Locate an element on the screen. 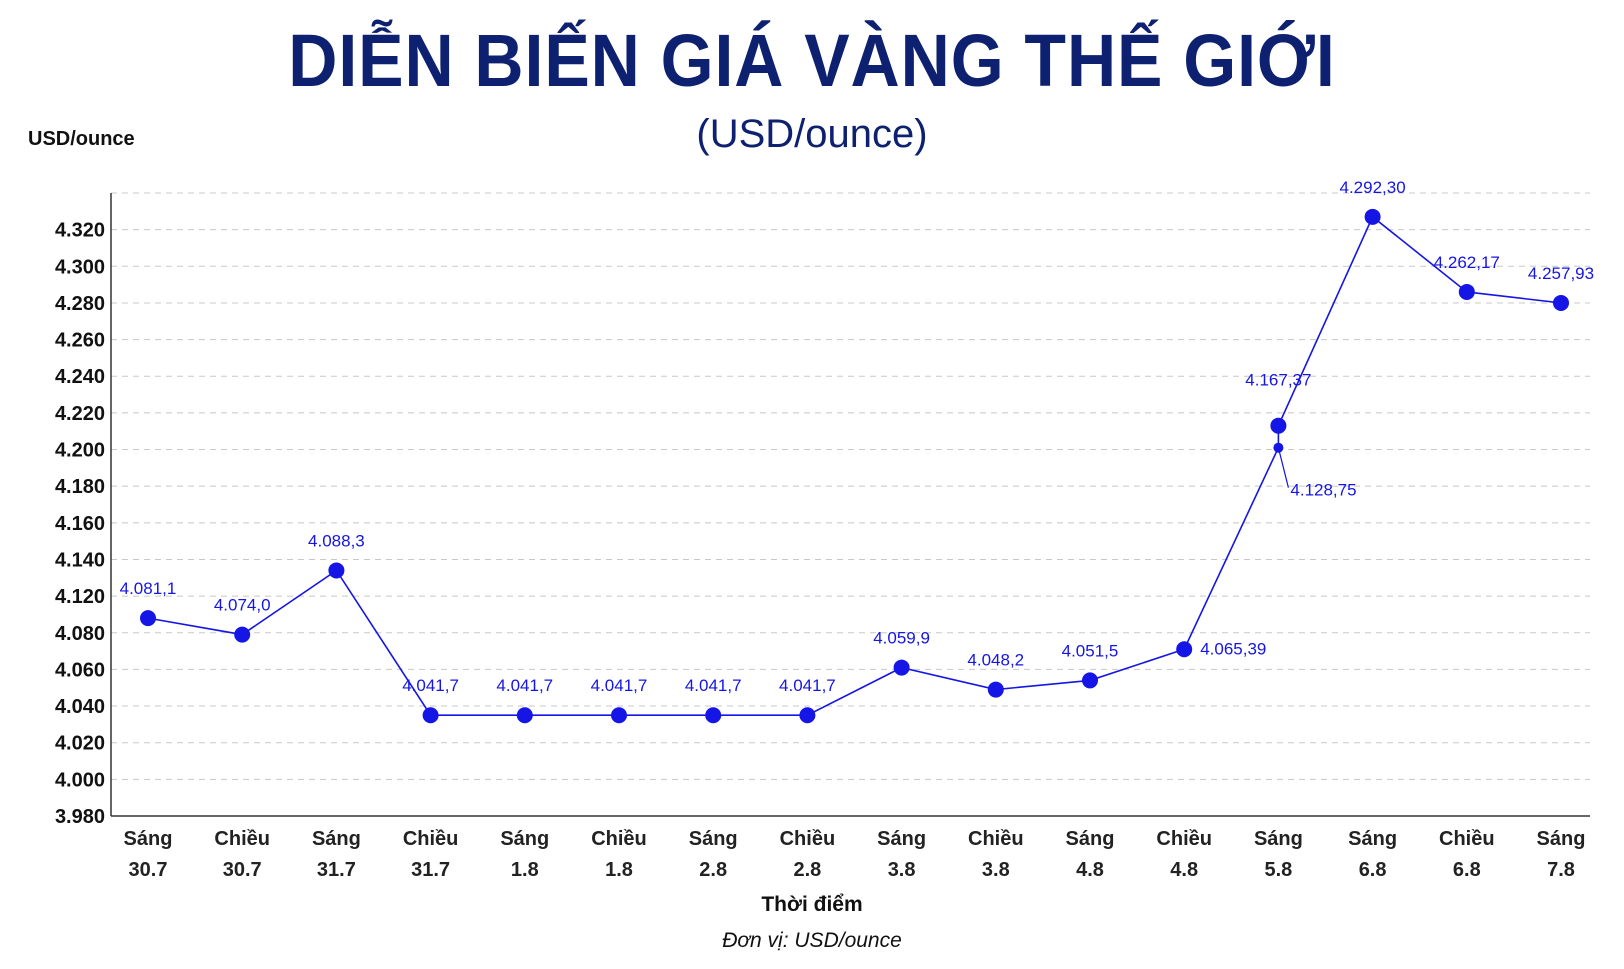 The image size is (1624, 969). data-label: 4.262,17 is located at coordinates (1467, 262).